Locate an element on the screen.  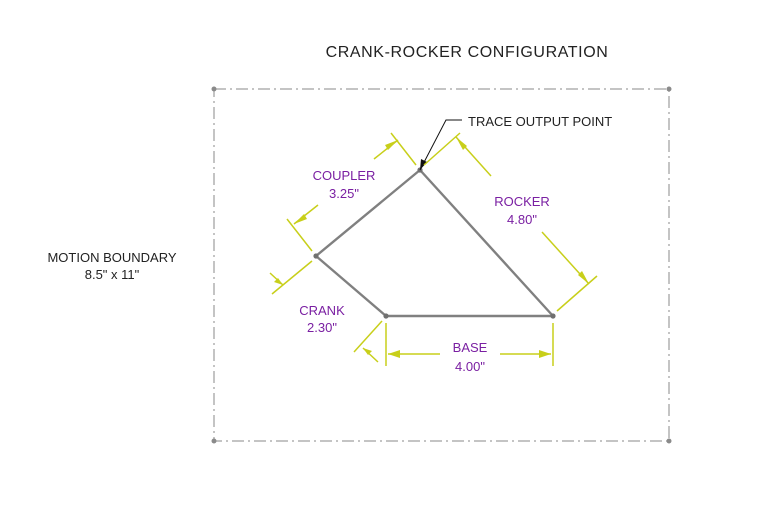
base-dimension is located at coordinates (469, 344).